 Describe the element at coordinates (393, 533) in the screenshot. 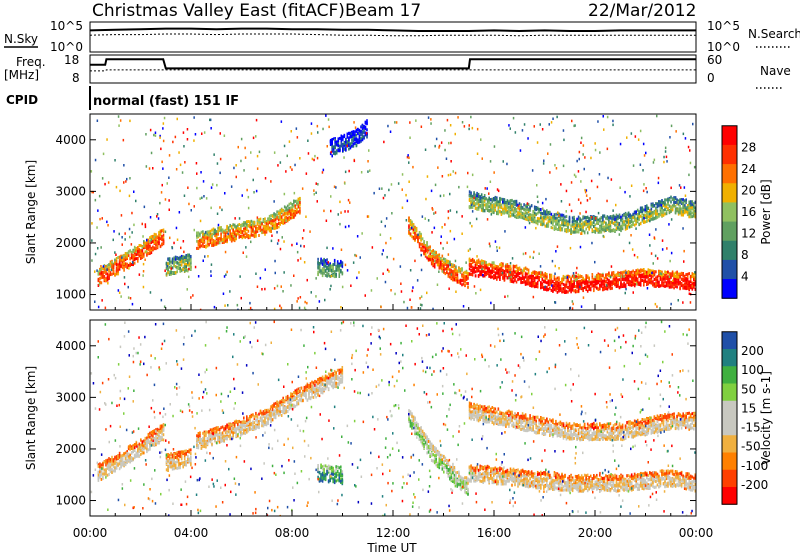

I see `x-tick-label: 12:00` at that location.